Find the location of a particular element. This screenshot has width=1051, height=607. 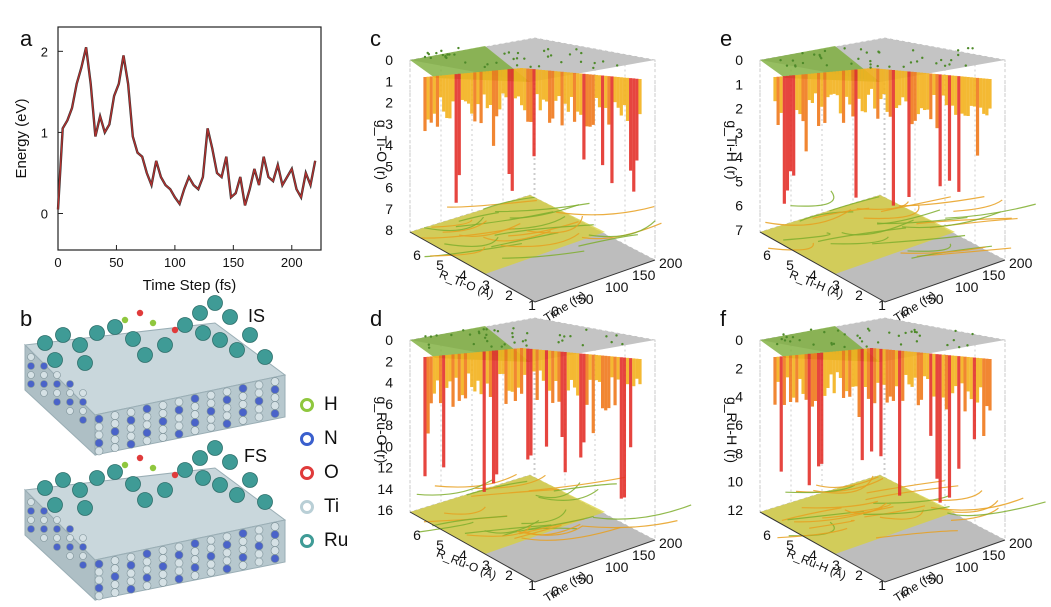

y-tick-label: 0 is located at coordinates (44, 214).